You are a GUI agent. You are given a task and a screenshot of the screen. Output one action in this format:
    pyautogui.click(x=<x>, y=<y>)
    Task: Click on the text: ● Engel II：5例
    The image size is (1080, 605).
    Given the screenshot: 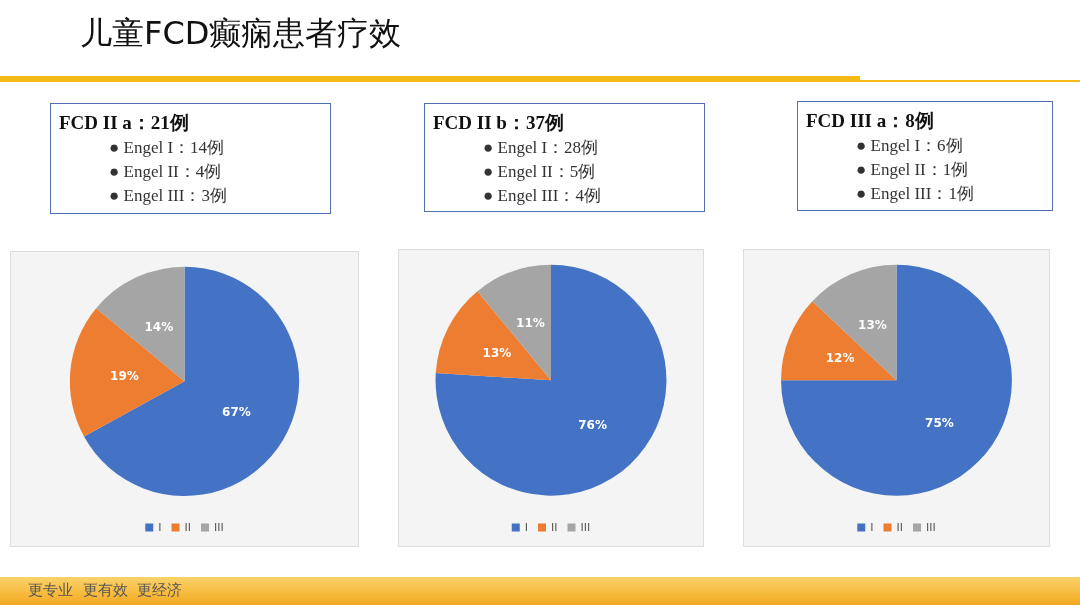 What is the action you would take?
    pyautogui.click(x=540, y=172)
    